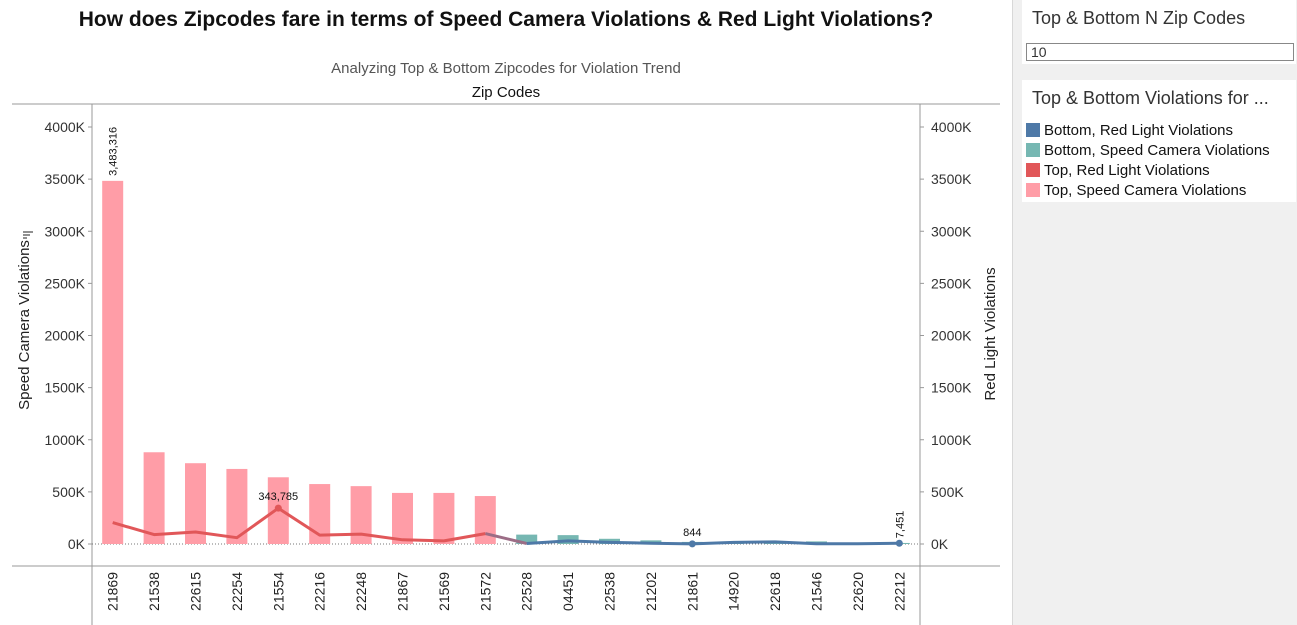 Image resolution: width=1297 pixels, height=625 pixels. I want to click on legend-item-bottom-red-light: Bottom, Red Light Violations, so click(1146, 130).